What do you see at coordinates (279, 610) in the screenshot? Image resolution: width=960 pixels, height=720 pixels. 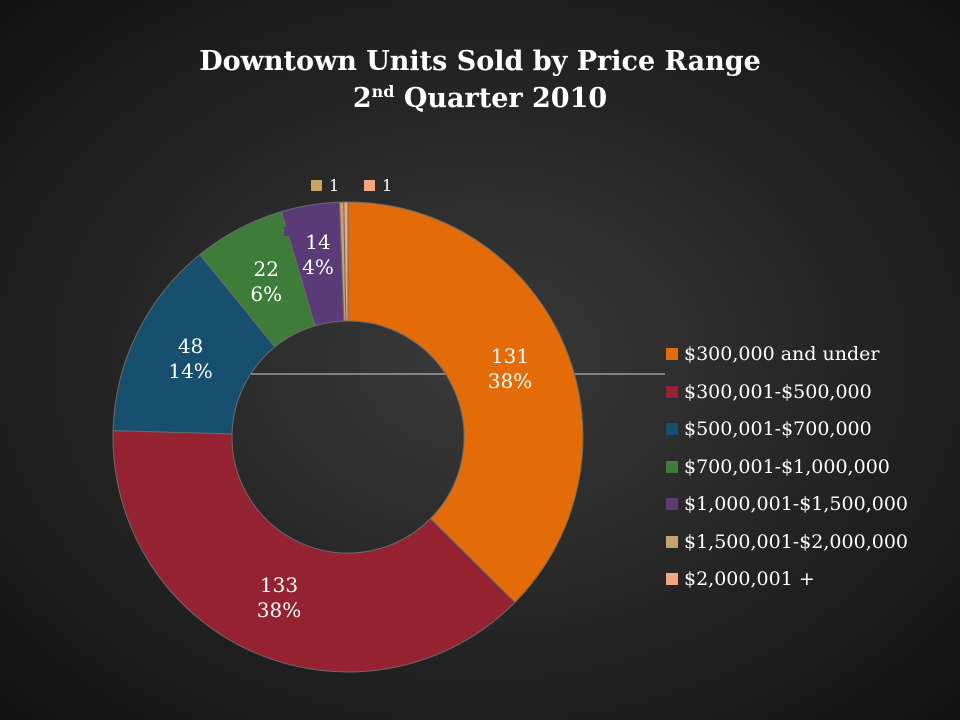 I see `data-label-percent-1: 38%` at bounding box center [279, 610].